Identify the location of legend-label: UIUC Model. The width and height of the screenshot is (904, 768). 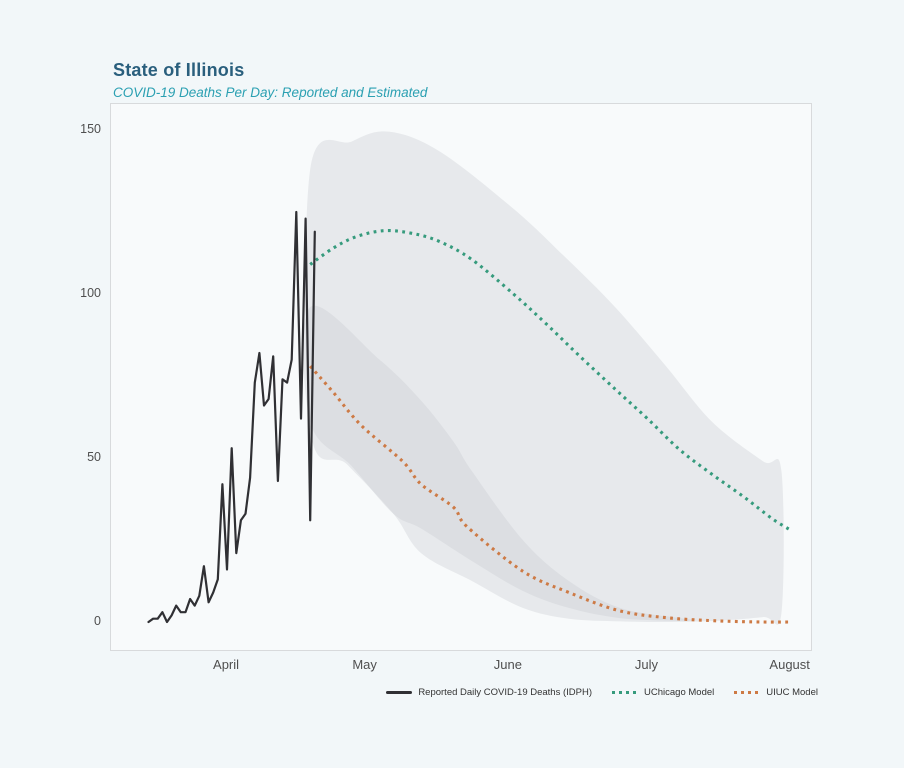
(792, 692).